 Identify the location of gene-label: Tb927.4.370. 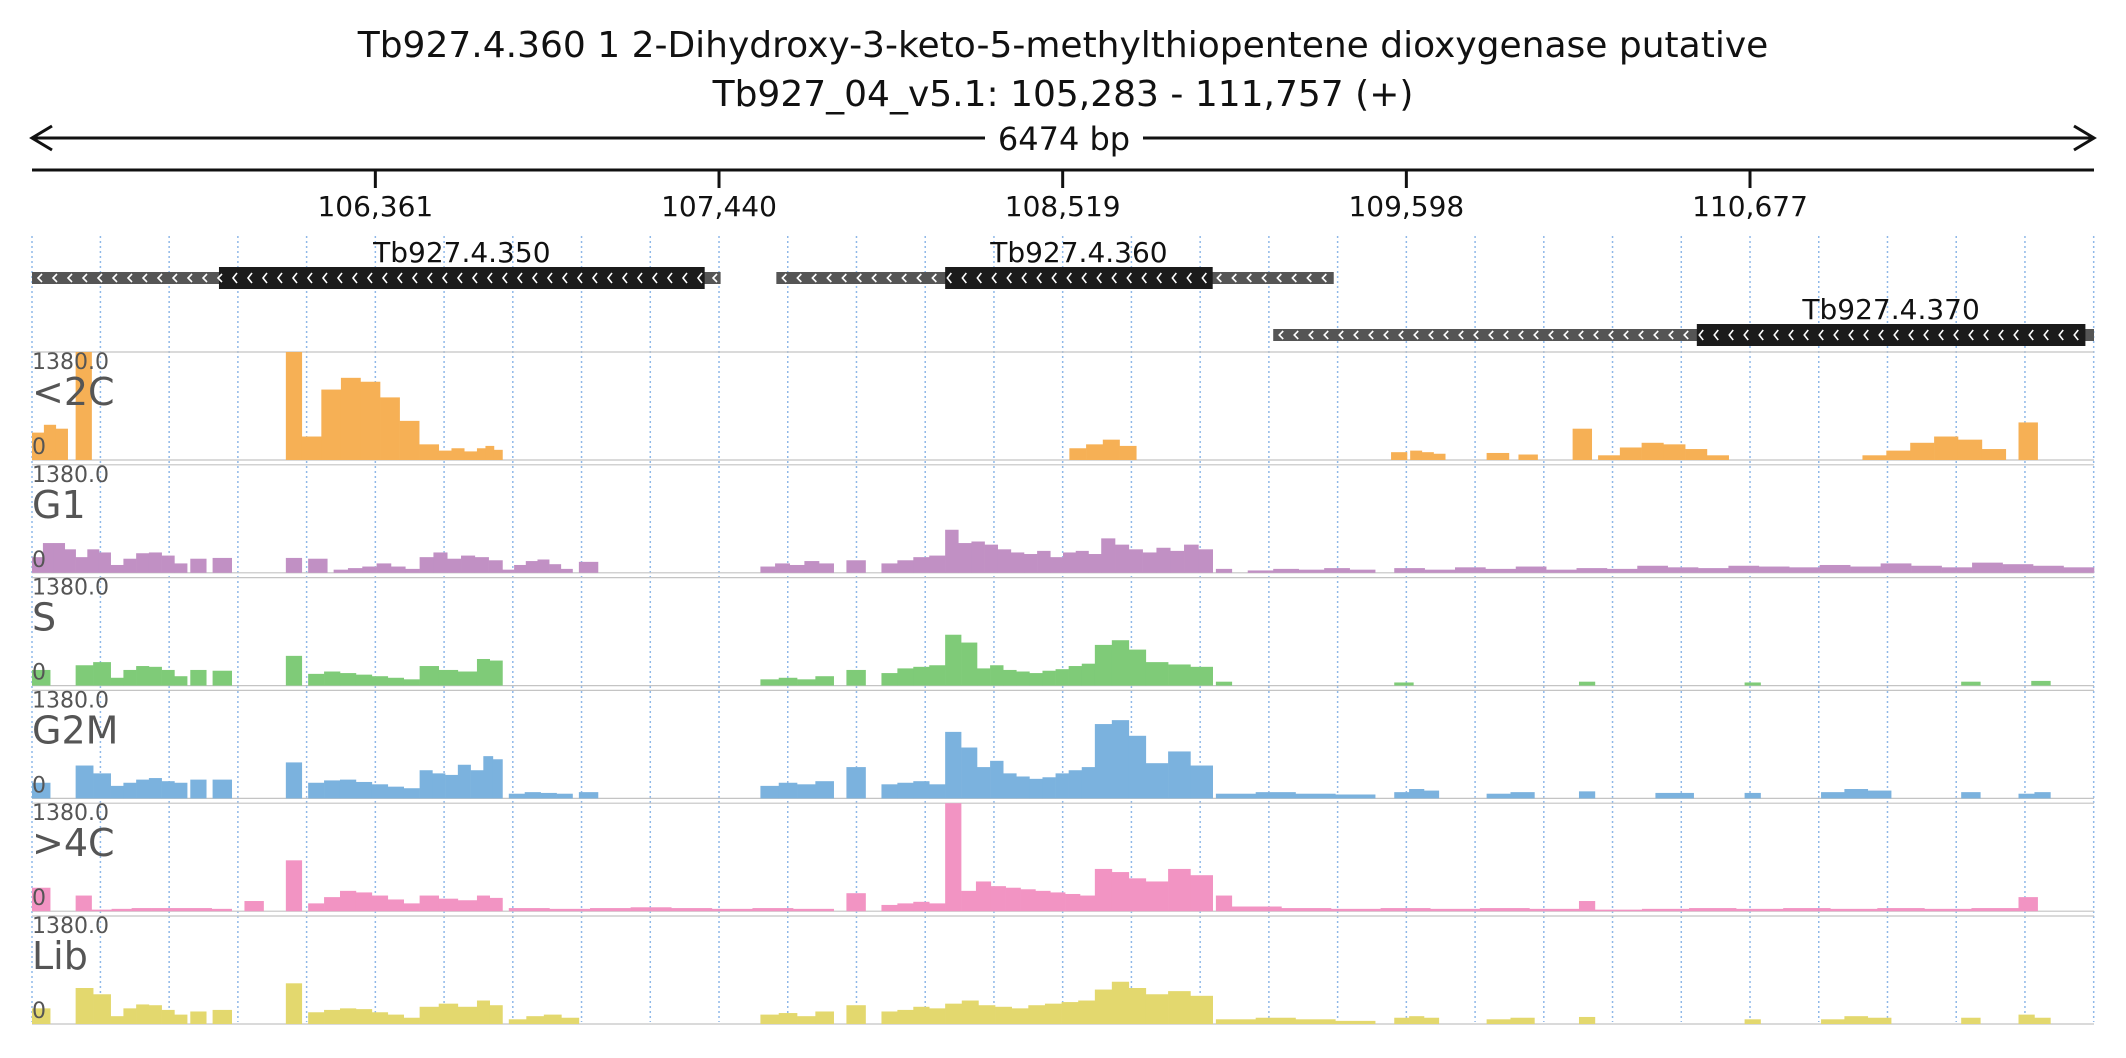
(1890, 309).